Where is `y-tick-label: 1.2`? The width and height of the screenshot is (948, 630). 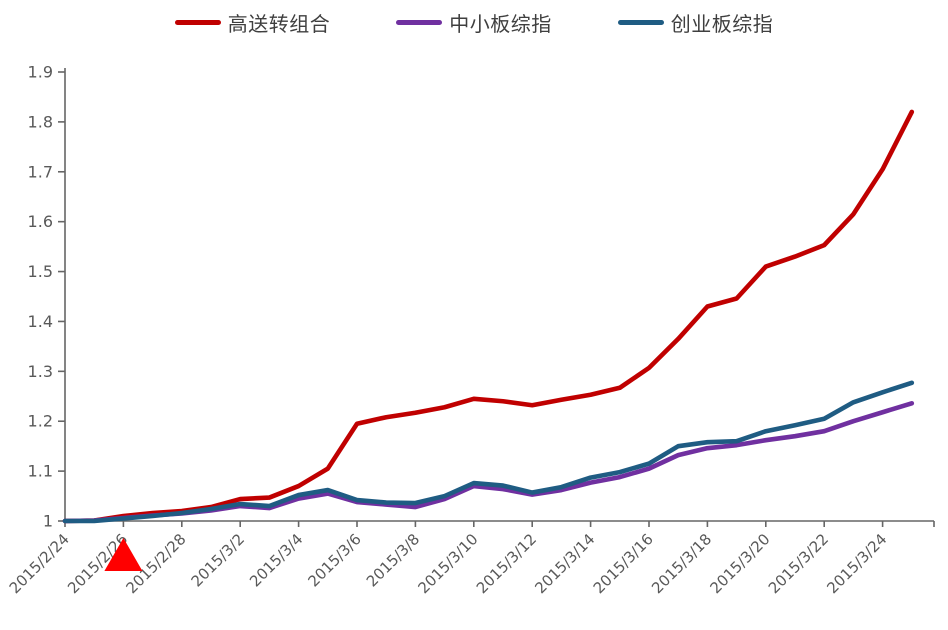 y-tick-label: 1.2 is located at coordinates (40, 421).